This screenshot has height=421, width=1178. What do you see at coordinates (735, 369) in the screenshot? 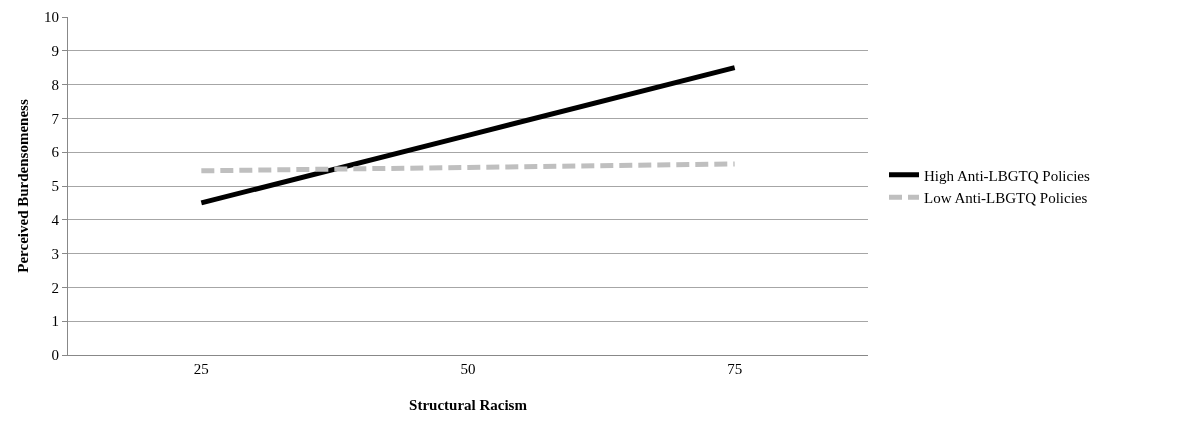
I see `x-tick-label: 75` at bounding box center [735, 369].